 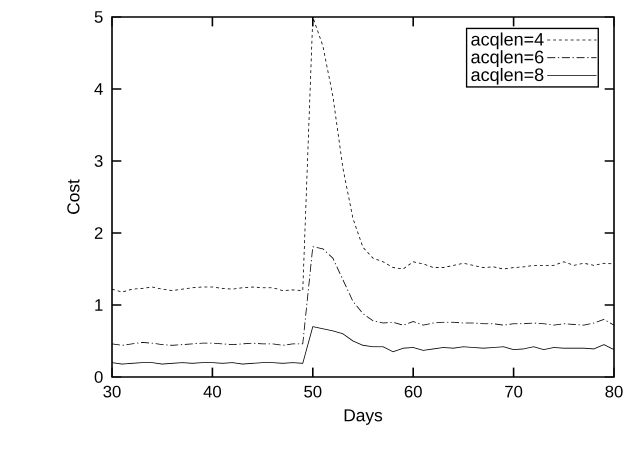 I want to click on y-axis-title: Cost, so click(x=73, y=196).